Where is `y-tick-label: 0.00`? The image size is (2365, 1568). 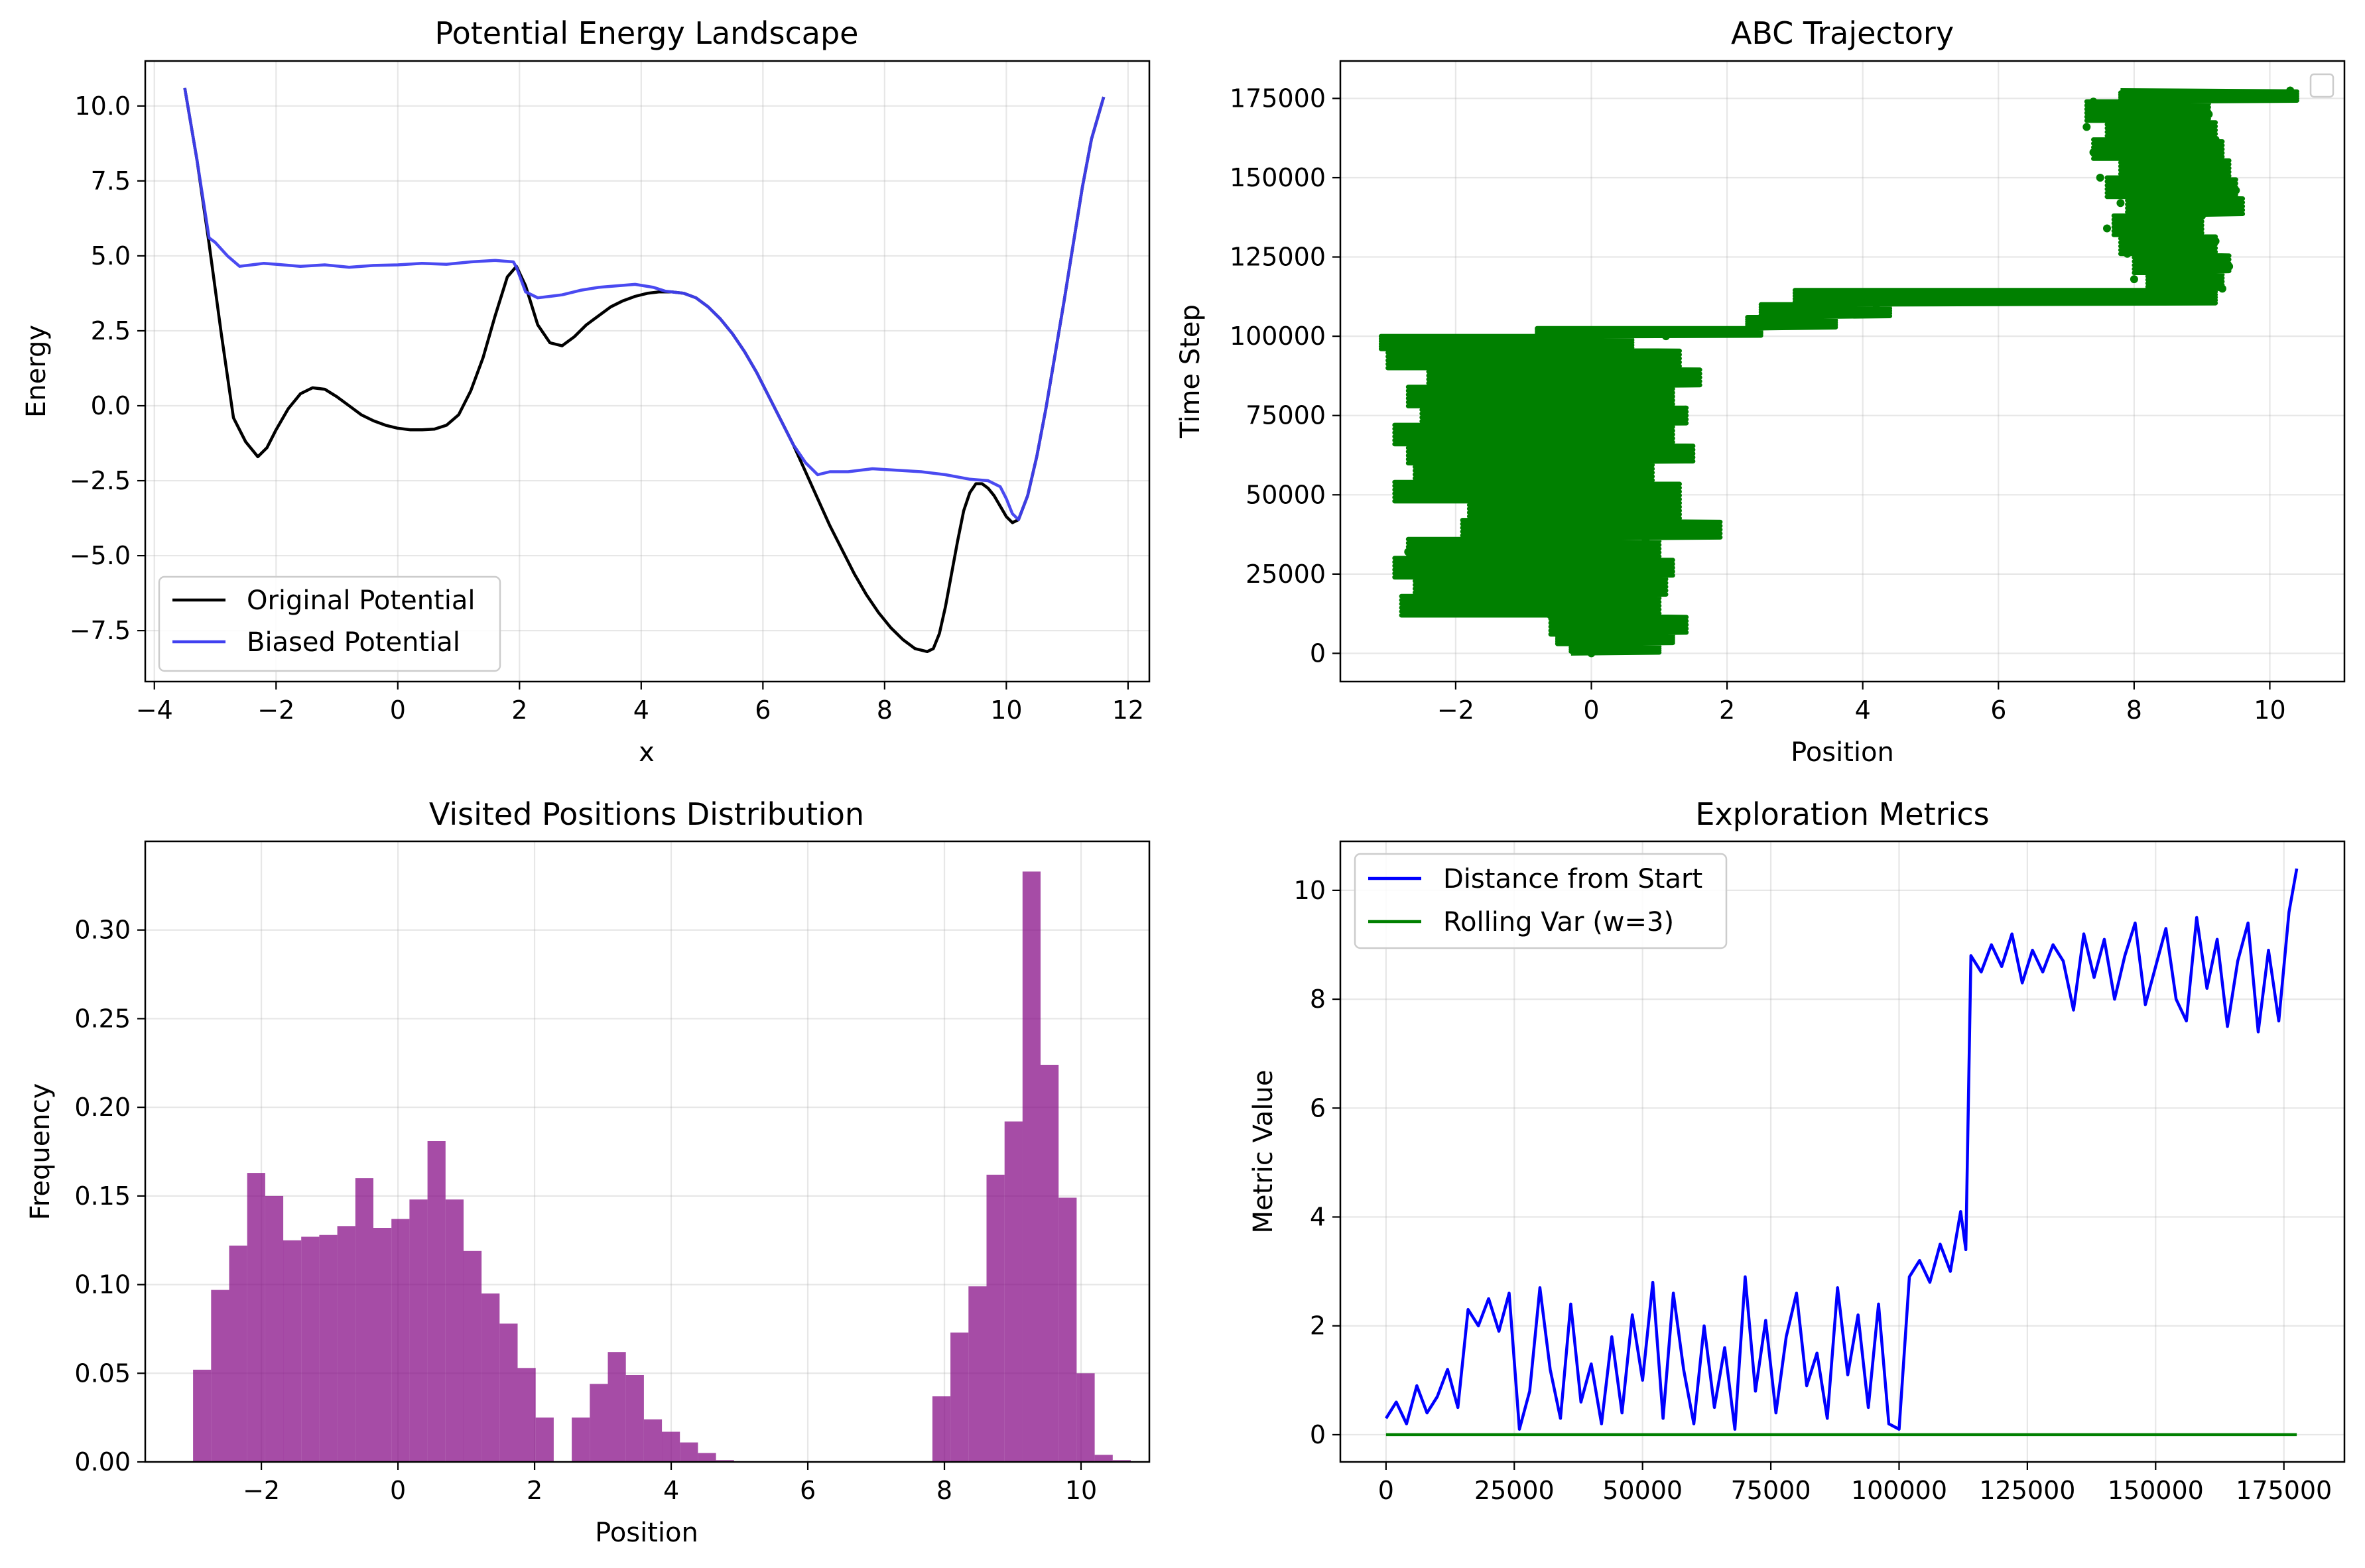
y-tick-label: 0.00 is located at coordinates (103, 1462).